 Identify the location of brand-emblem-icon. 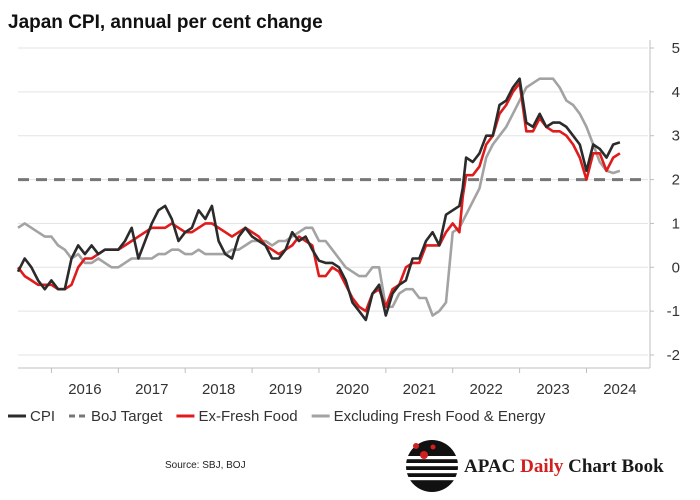
(432, 466).